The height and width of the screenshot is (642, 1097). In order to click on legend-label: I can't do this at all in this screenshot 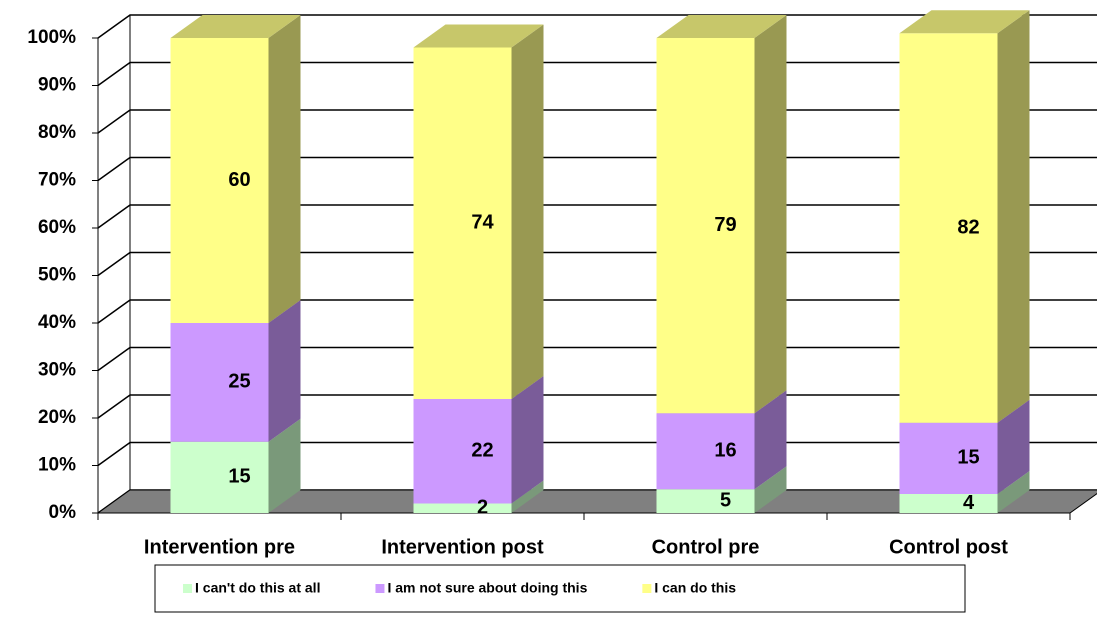, I will do `click(257, 588)`.